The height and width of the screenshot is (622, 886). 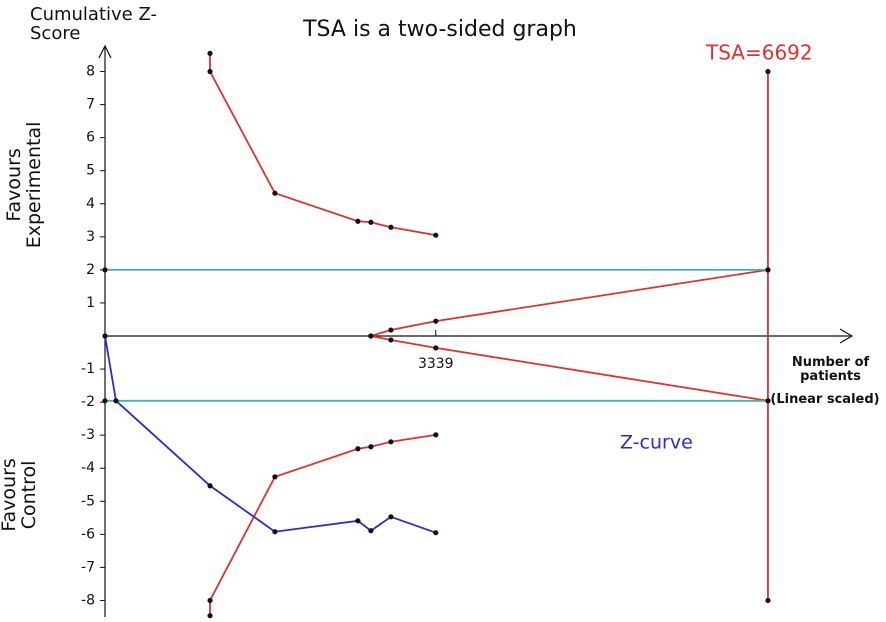 I want to click on x-tick-label: 3339, so click(x=436, y=364).